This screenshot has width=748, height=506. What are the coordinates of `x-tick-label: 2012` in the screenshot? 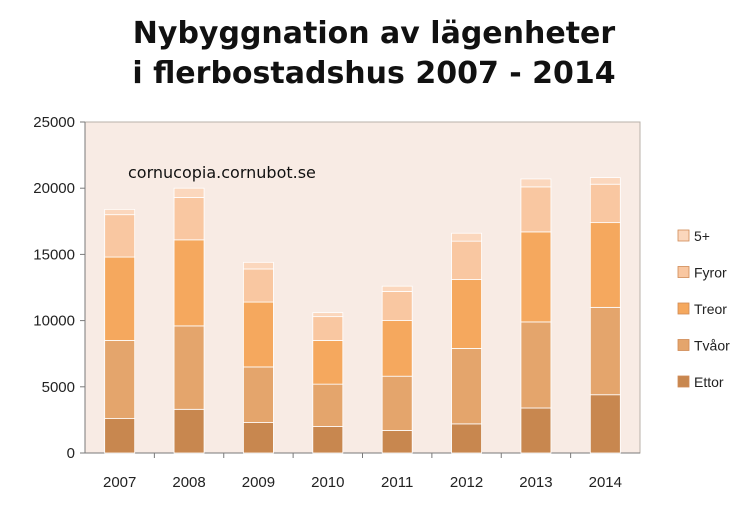 It's located at (466, 482).